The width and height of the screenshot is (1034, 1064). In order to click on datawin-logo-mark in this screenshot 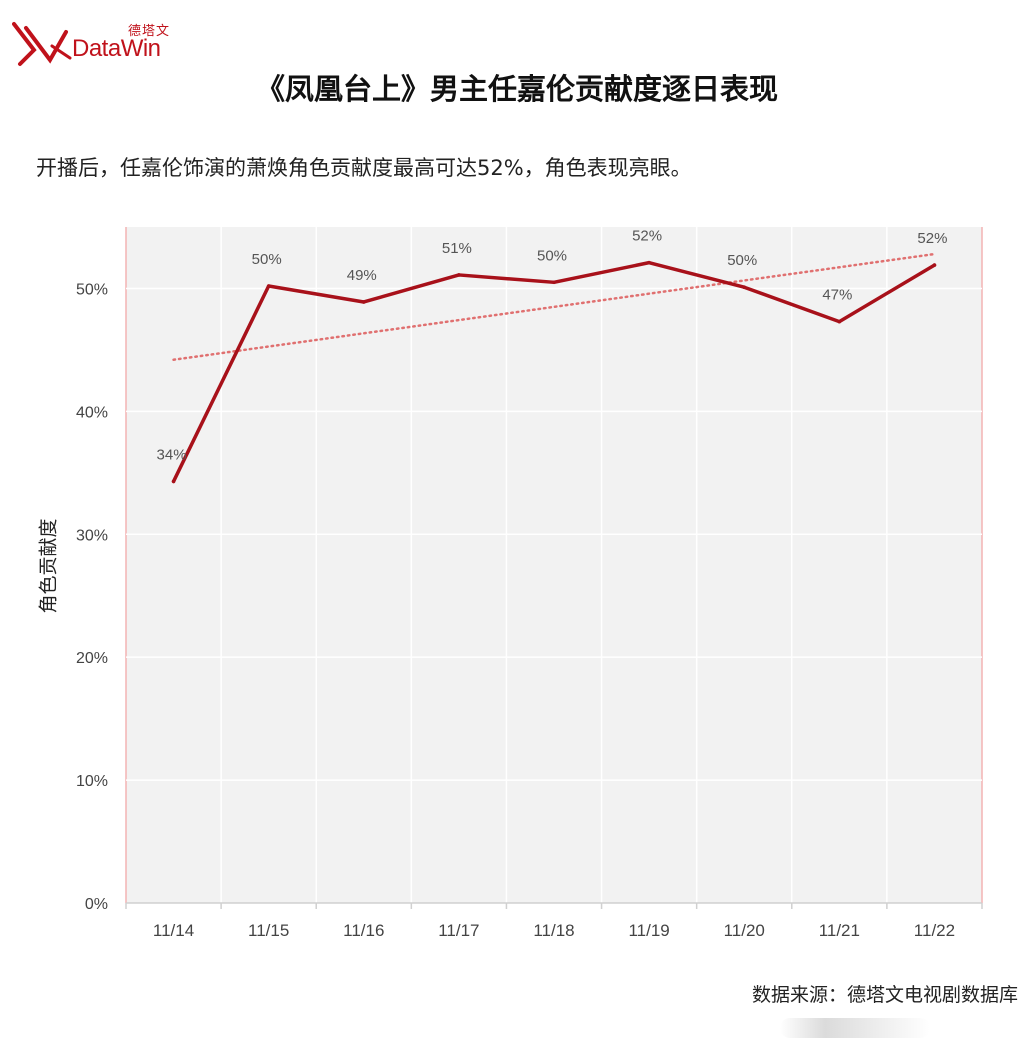, I will do `click(42, 44)`.